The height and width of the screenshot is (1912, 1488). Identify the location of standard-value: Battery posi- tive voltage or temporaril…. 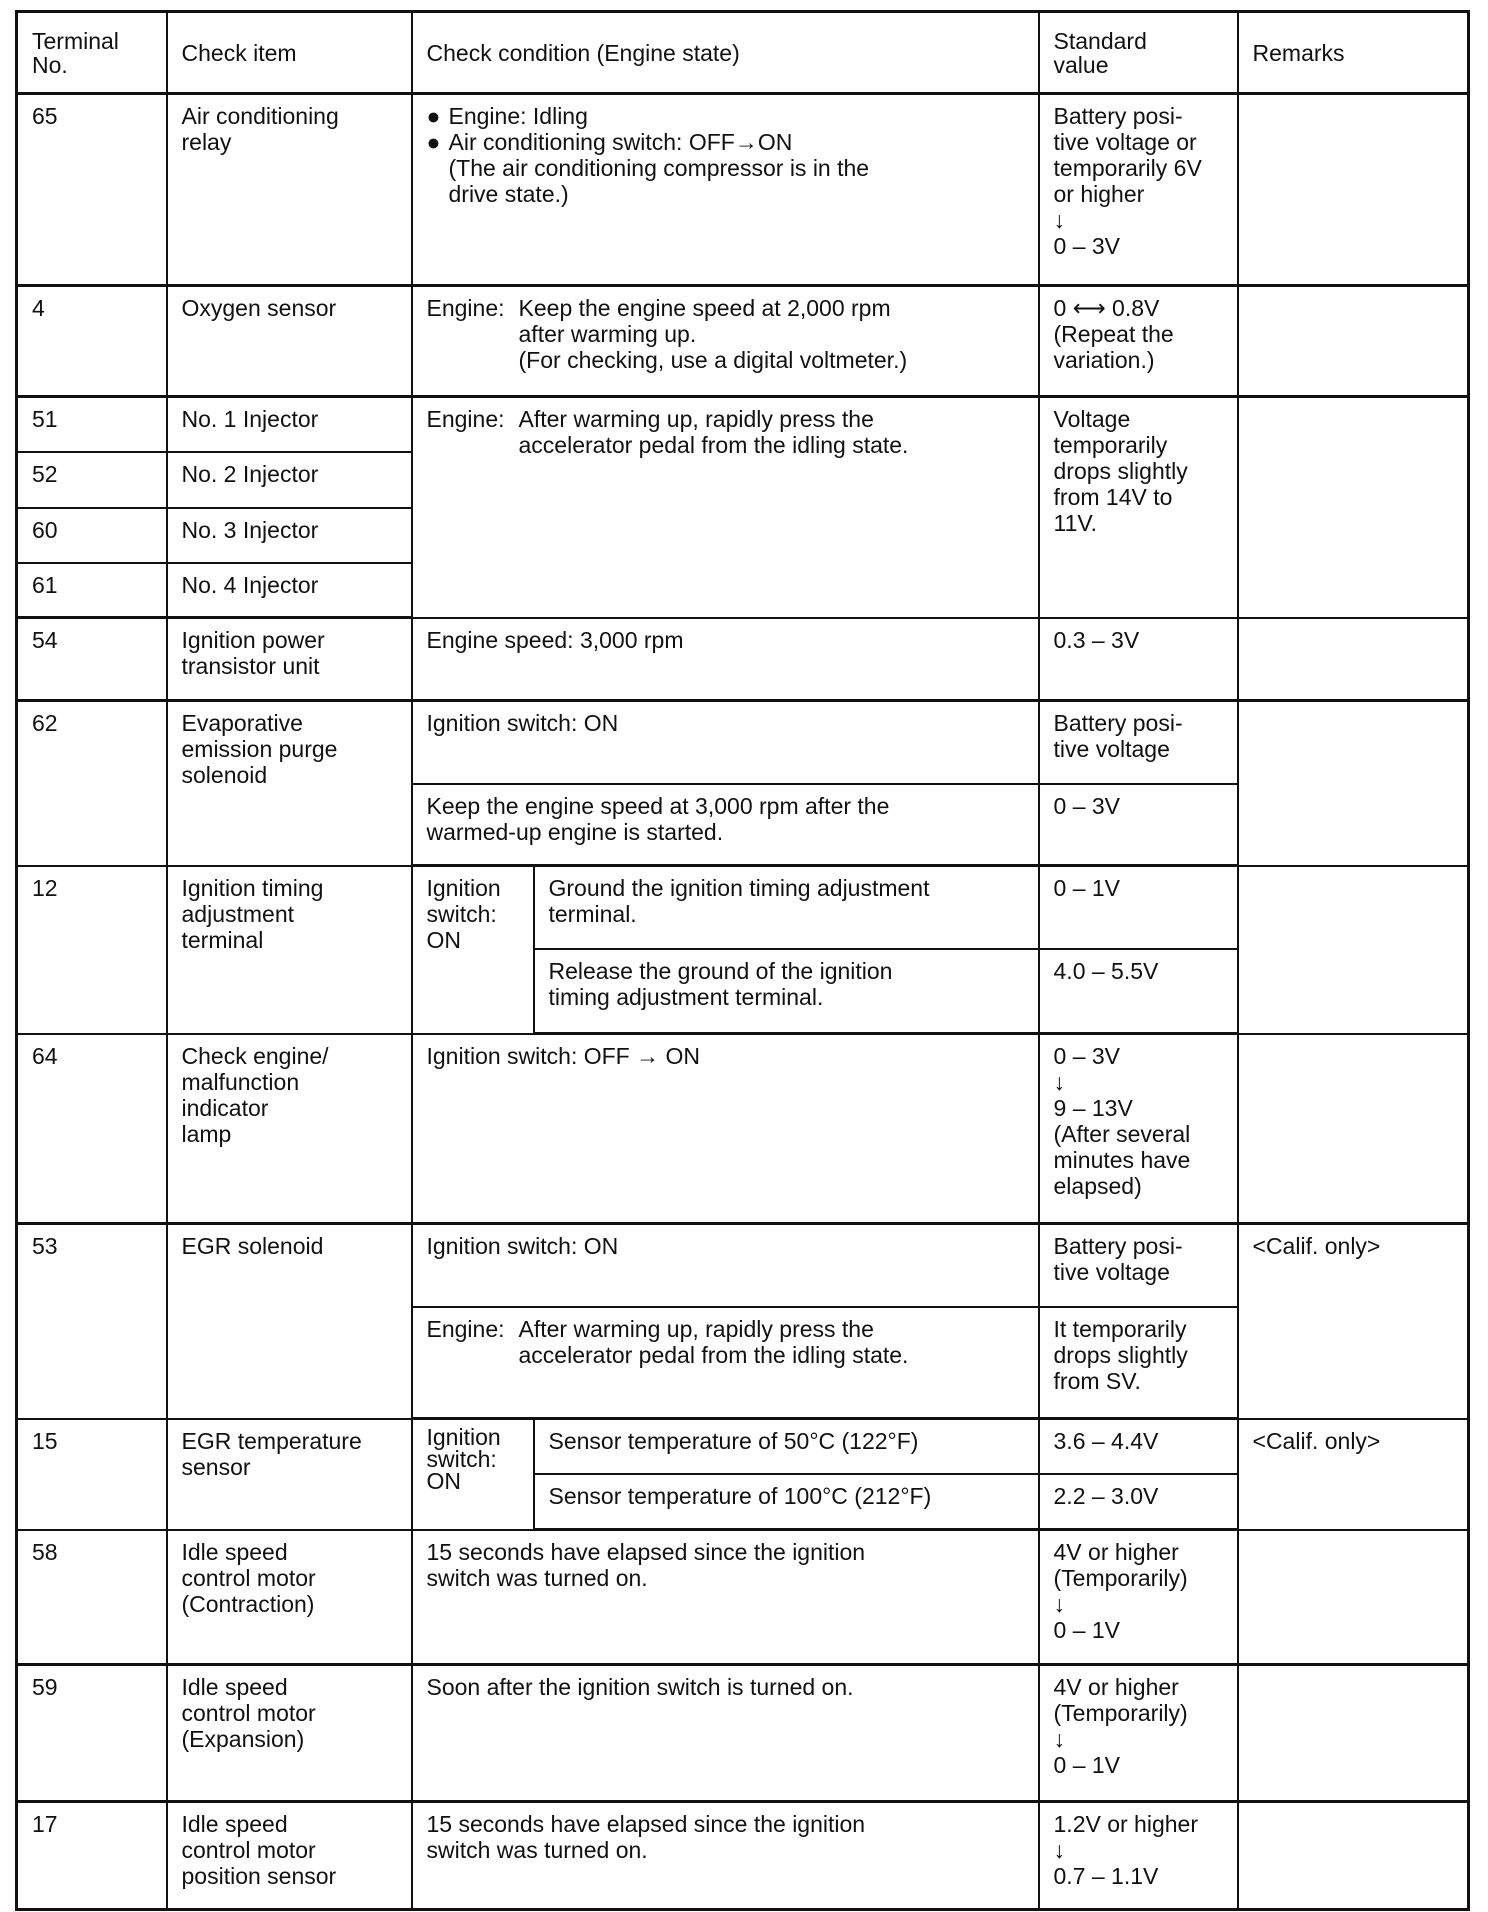
(1138, 189).